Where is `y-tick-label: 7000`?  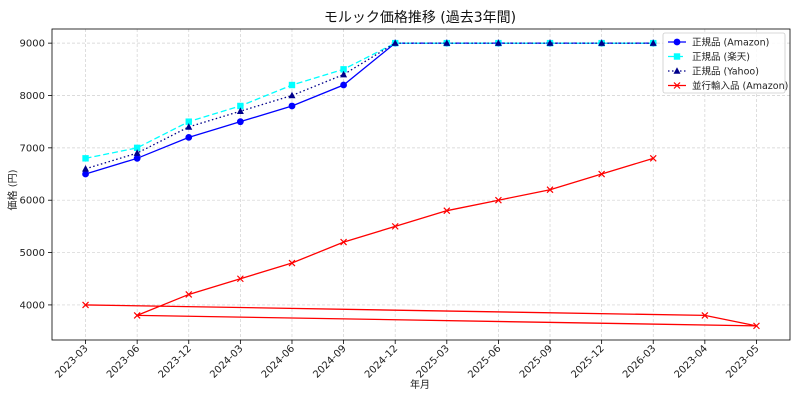
y-tick-label: 7000 is located at coordinates (32, 148).